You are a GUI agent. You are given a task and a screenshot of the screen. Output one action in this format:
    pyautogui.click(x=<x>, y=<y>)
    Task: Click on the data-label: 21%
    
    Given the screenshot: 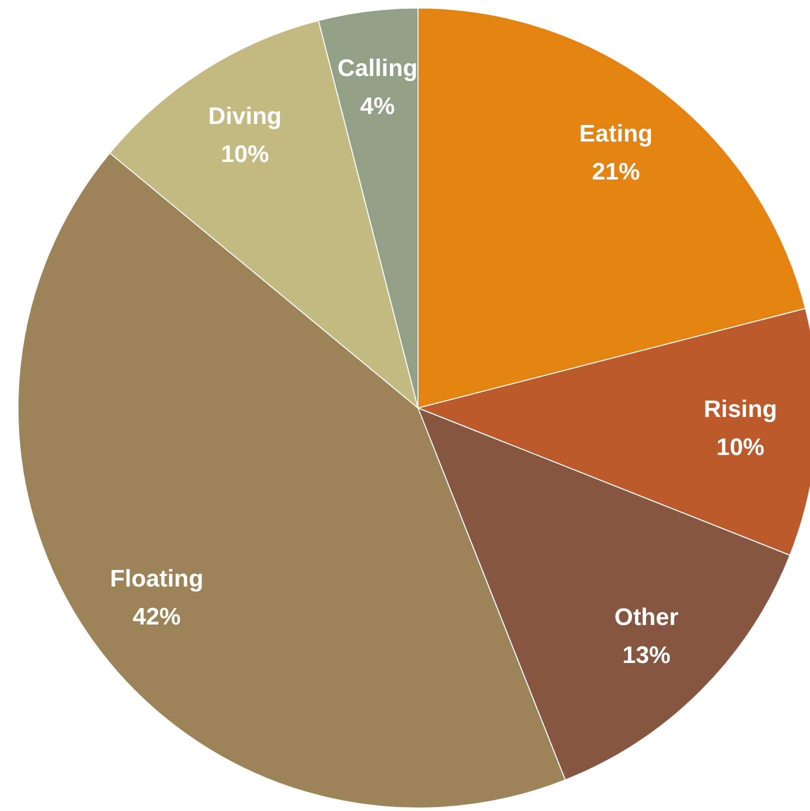 What is the action you would take?
    pyautogui.click(x=616, y=172)
    